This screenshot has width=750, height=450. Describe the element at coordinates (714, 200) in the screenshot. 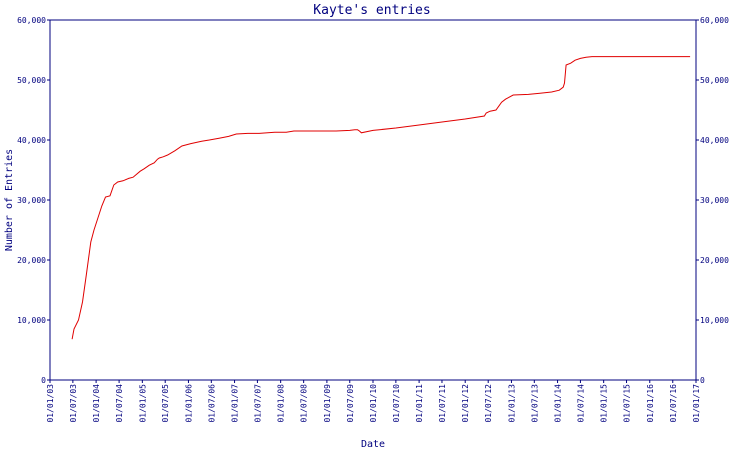

I see `y-tick-label-right: 30,000` at that location.